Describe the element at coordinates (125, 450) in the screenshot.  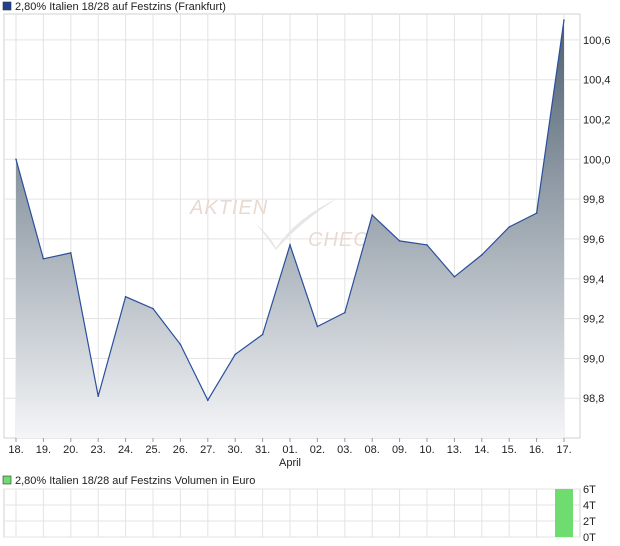
I see `x-tick-label: 24.` at that location.